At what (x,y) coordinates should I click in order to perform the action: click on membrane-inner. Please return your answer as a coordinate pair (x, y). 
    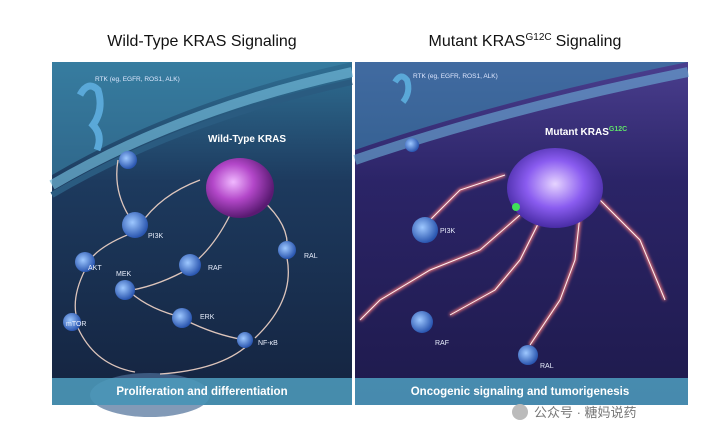
    Looking at the image, I should click on (201, 138).